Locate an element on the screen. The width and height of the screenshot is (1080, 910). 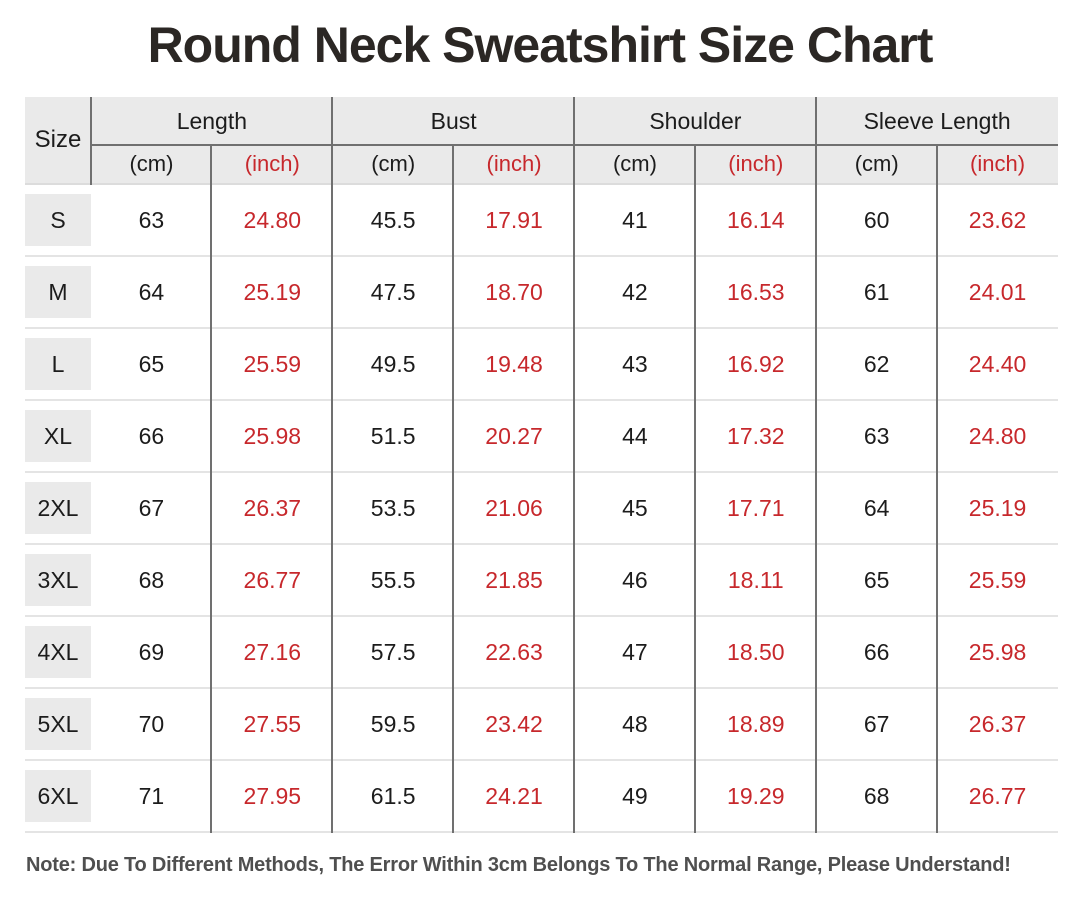
unit-header-bust-inch: (inch) is located at coordinates (514, 163).